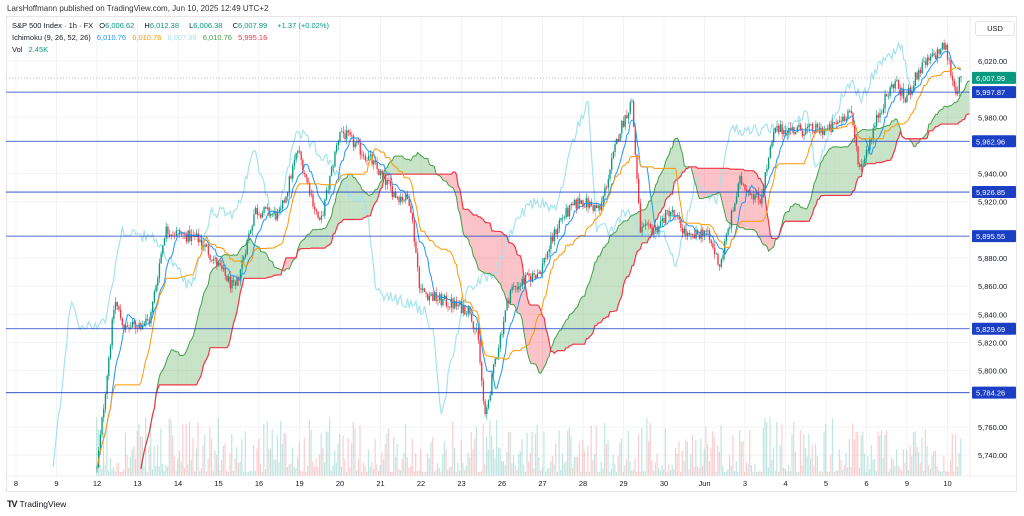 The image size is (1024, 516). Describe the element at coordinates (992, 174) in the screenshot. I see `price-tick-label: 5,940.00` at that location.